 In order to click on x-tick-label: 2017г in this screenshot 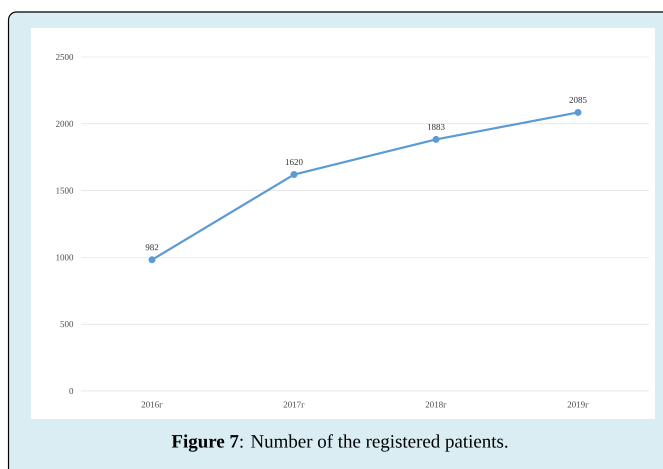, I will do `click(294, 405)`.